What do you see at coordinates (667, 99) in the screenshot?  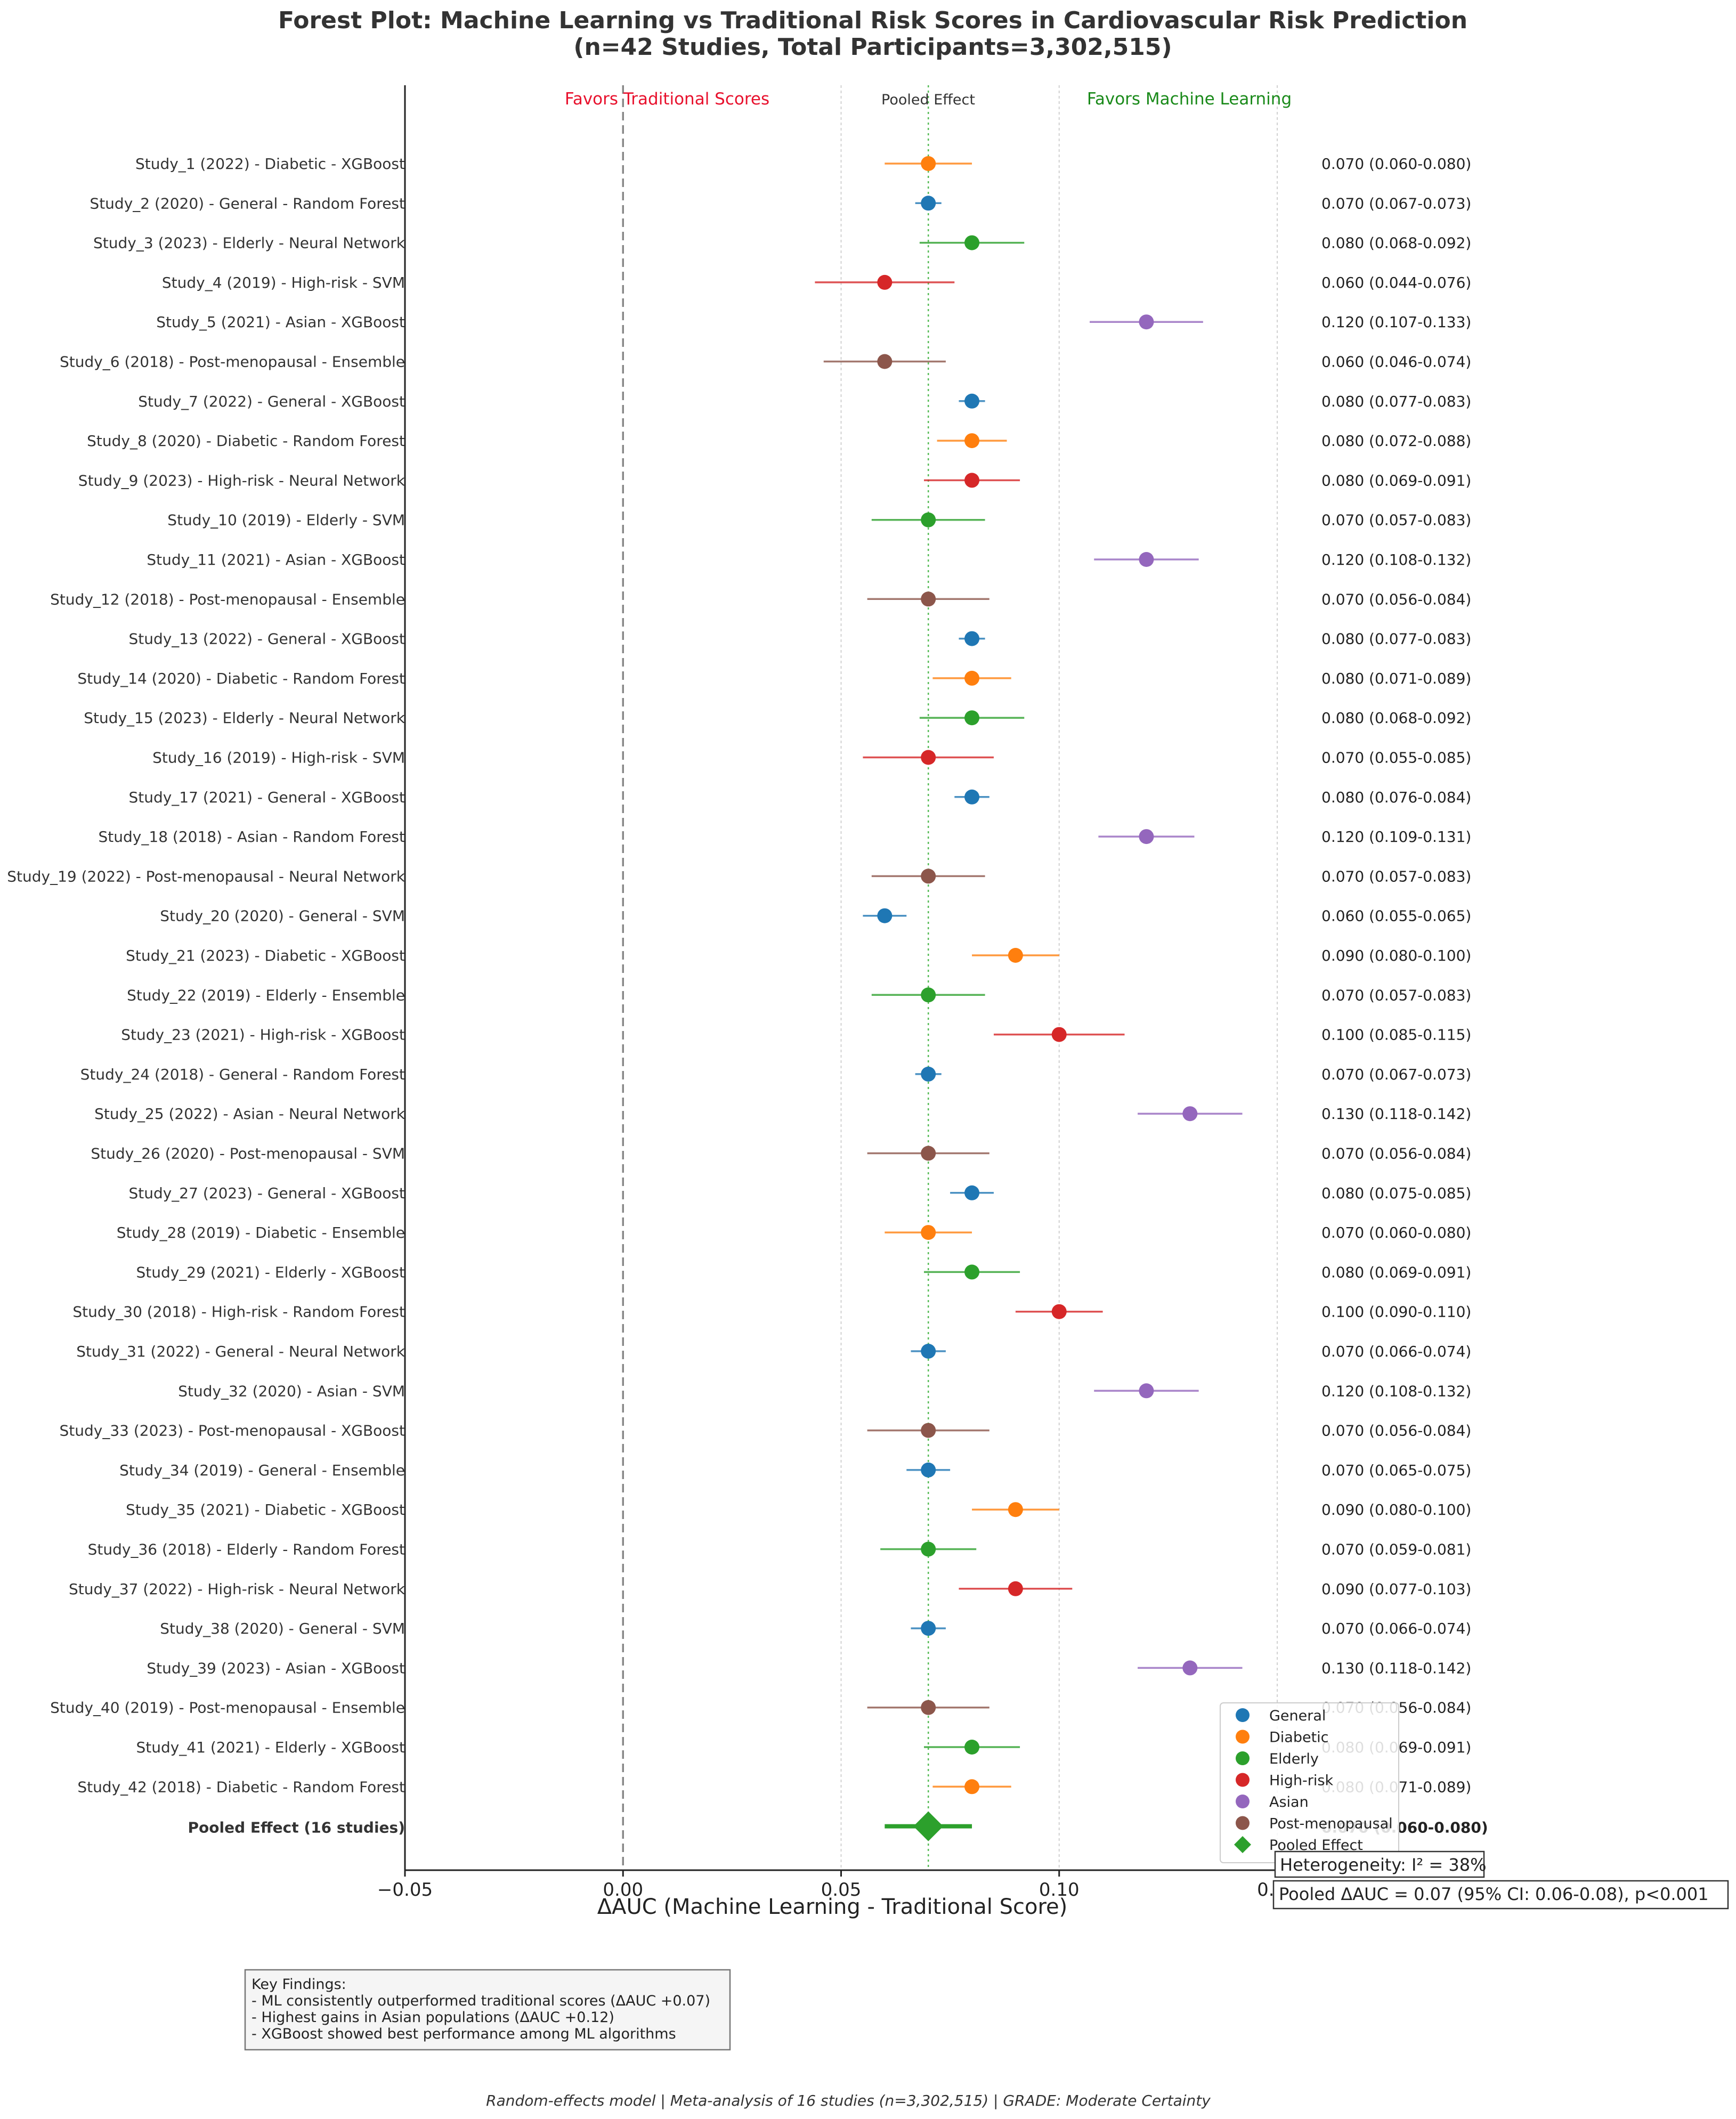 I see `favors-traditional-label: Favors Traditional Scores` at bounding box center [667, 99].